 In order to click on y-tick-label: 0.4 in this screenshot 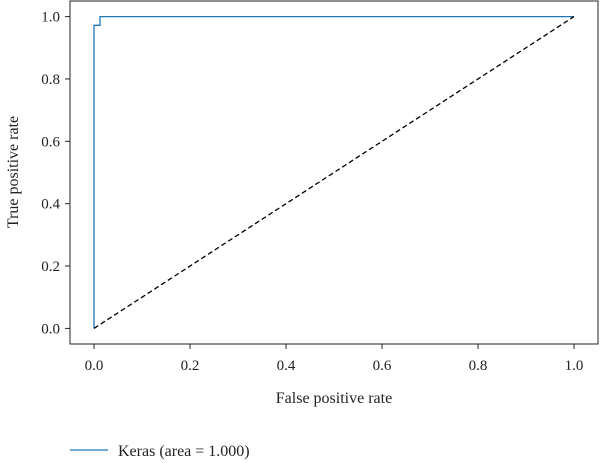, I will do `click(50, 205)`.